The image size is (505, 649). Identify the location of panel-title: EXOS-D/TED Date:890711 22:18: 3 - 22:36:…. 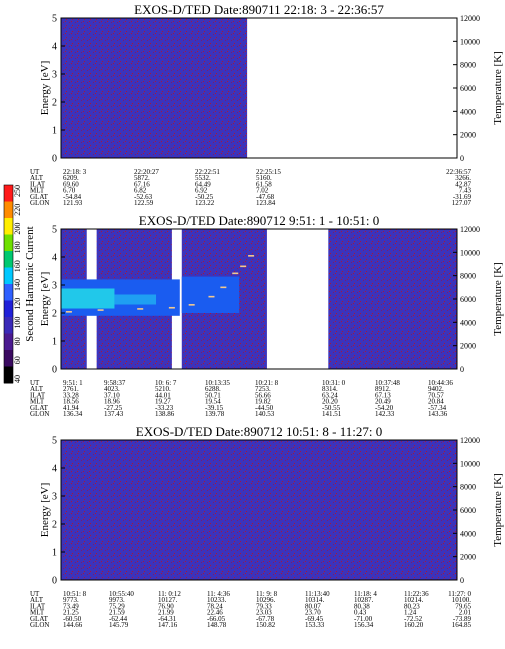
(259, 9).